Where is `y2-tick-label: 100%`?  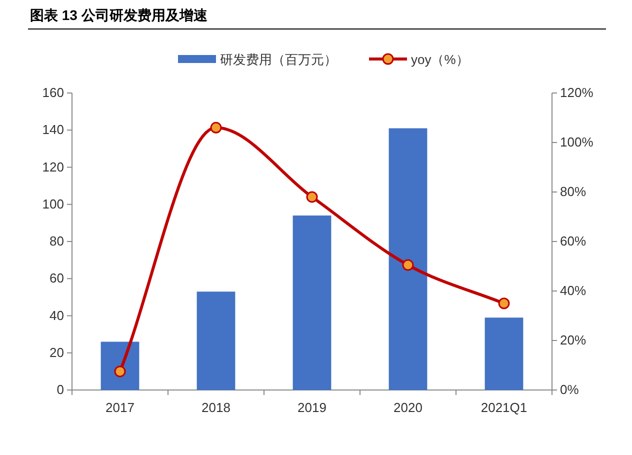
y2-tick-label: 100% is located at coordinates (577, 142).